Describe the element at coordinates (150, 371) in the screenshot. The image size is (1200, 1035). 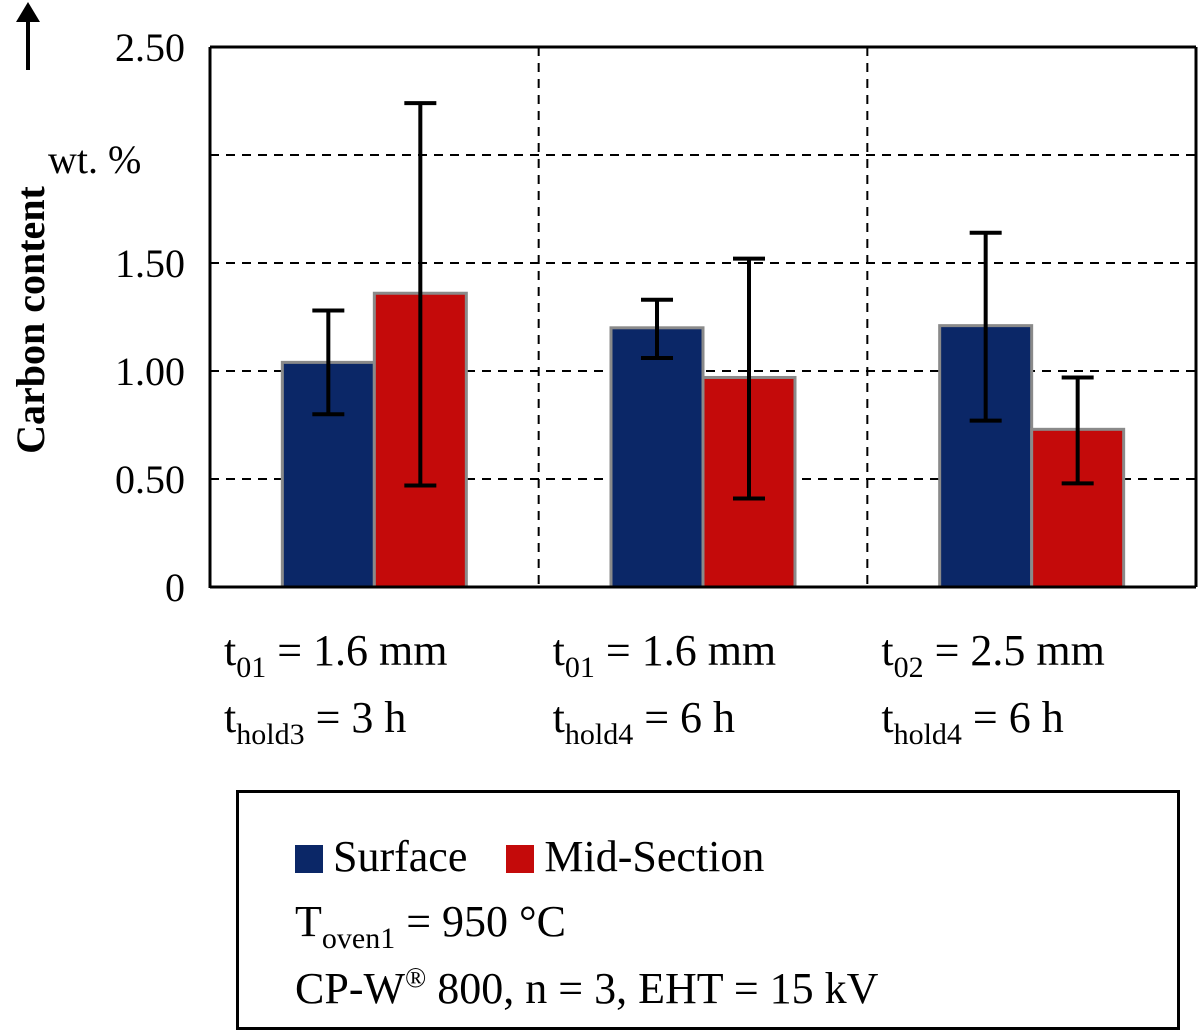
I see `y-tick-label: 1.00` at that location.